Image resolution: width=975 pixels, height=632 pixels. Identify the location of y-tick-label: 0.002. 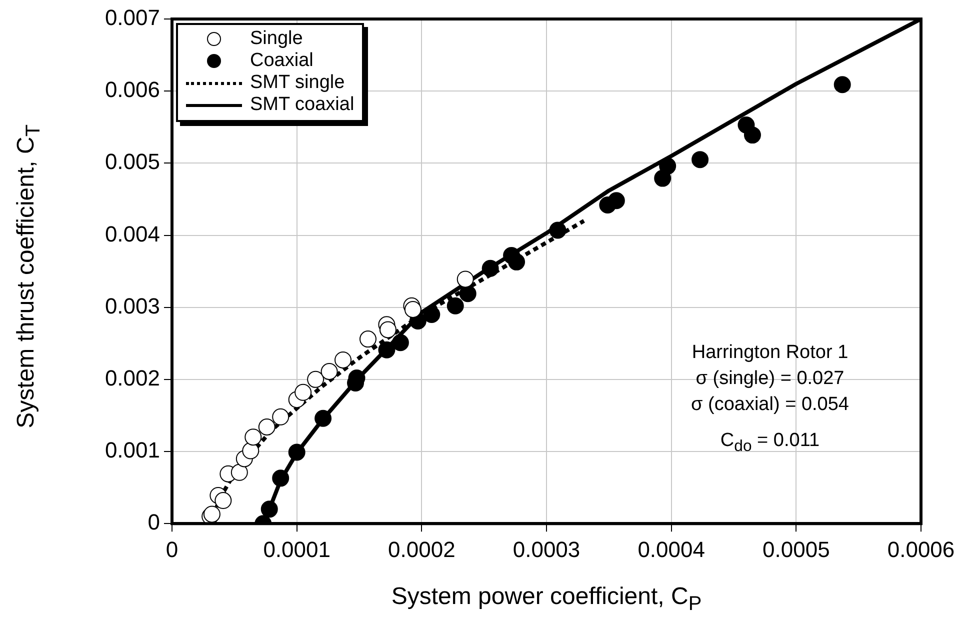
(132, 377).